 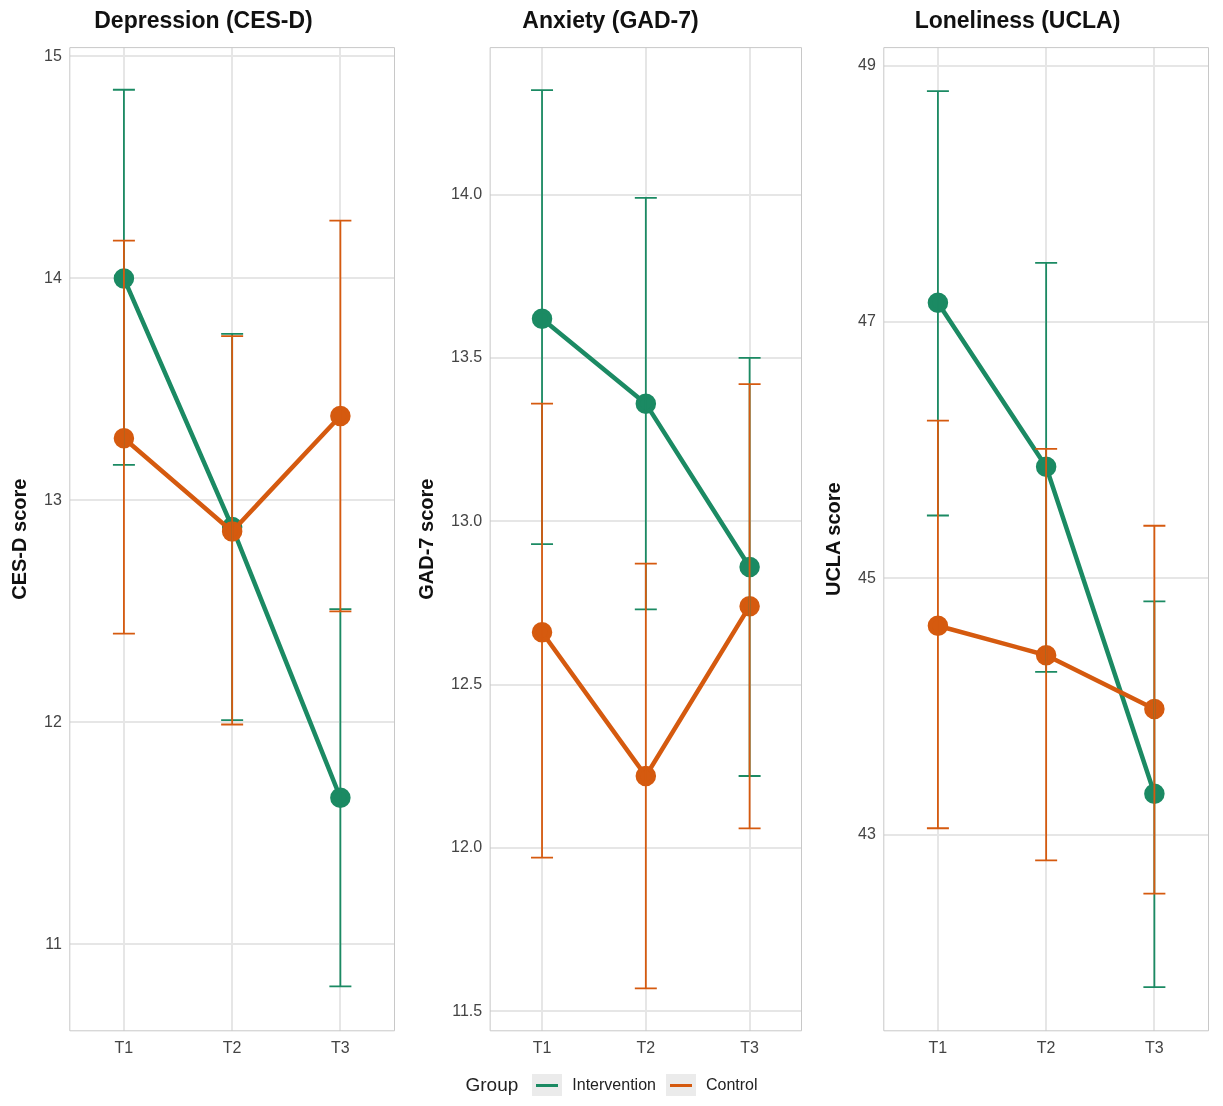 I want to click on y-tick-label: 12.0, so click(x=467, y=847).